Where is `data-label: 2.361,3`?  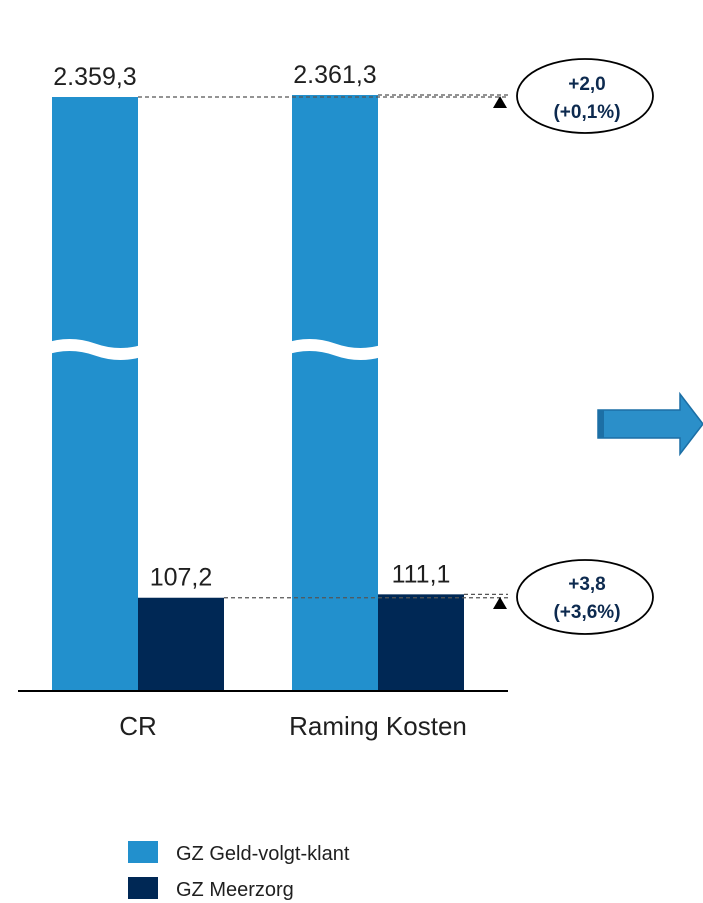
data-label: 2.361,3 is located at coordinates (334, 75).